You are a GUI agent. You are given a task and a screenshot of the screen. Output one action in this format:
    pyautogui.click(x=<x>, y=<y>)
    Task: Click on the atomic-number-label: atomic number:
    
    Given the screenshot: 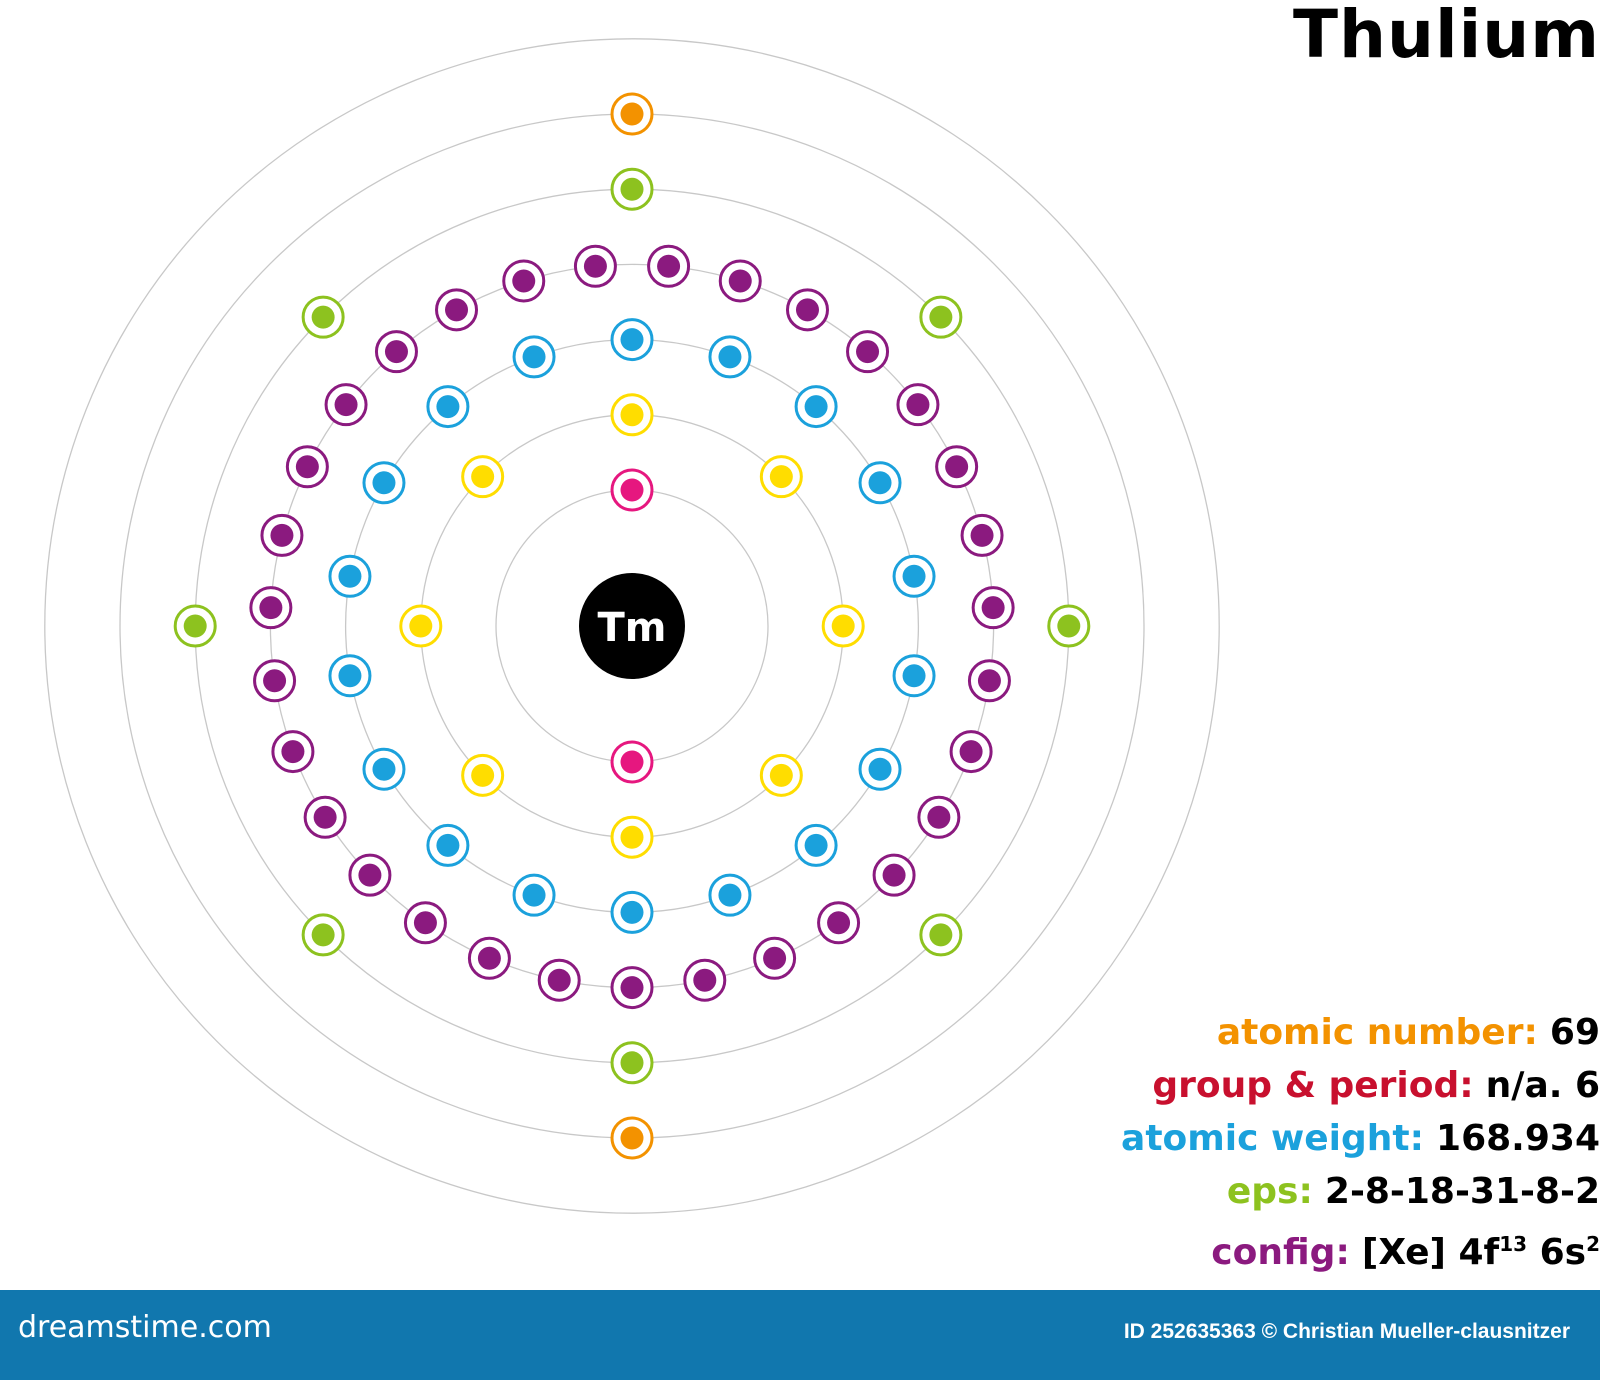 What is the action you would take?
    pyautogui.click(x=1377, y=1032)
    